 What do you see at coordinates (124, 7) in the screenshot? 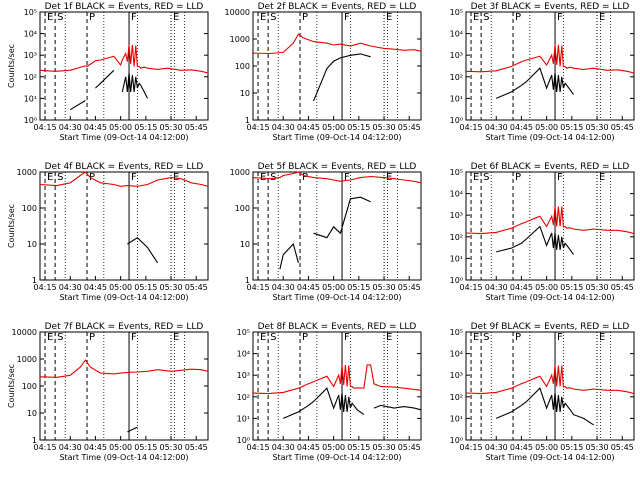
I see `chart-title: Det 1f BLACK = Events, RED = LLD` at bounding box center [124, 7].